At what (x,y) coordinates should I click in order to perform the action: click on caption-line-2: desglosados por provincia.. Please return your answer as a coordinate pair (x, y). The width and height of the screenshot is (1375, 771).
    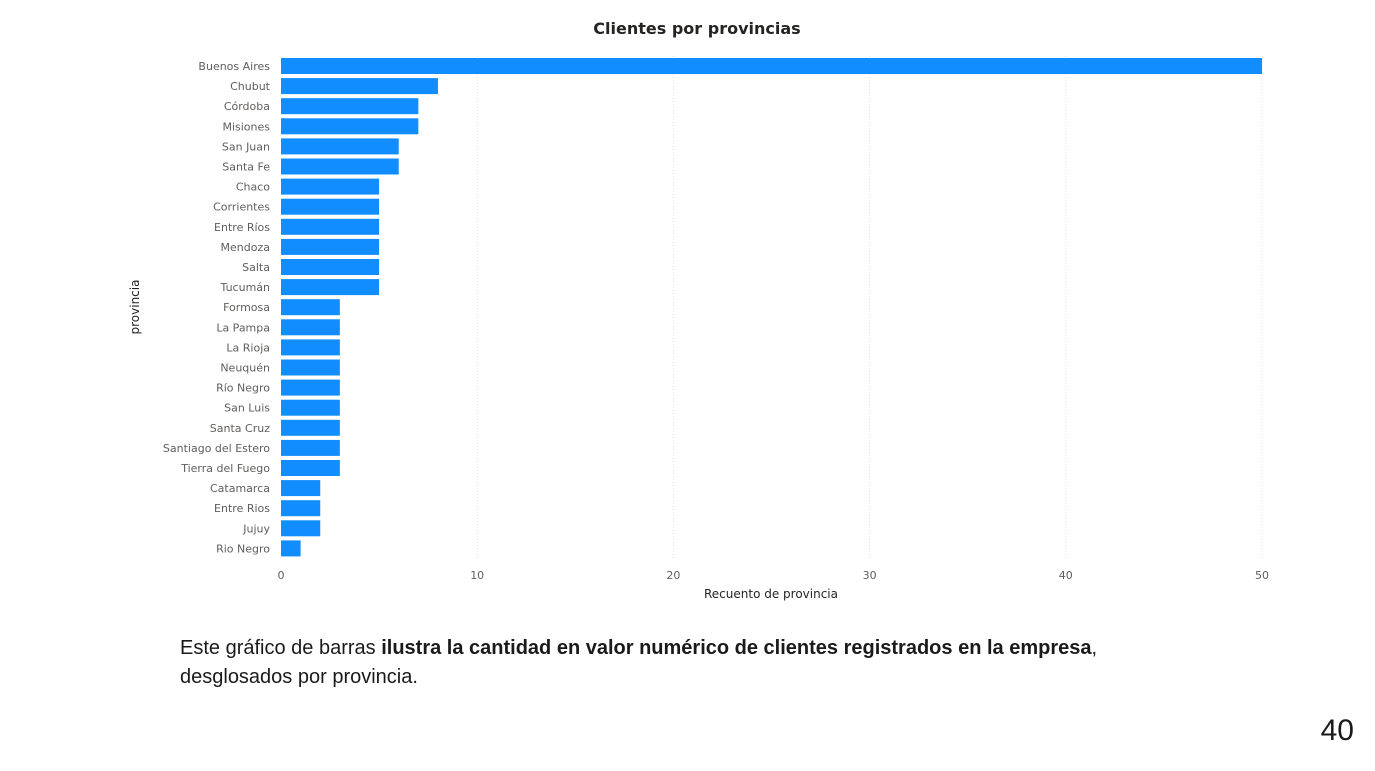
    Looking at the image, I should click on (299, 677).